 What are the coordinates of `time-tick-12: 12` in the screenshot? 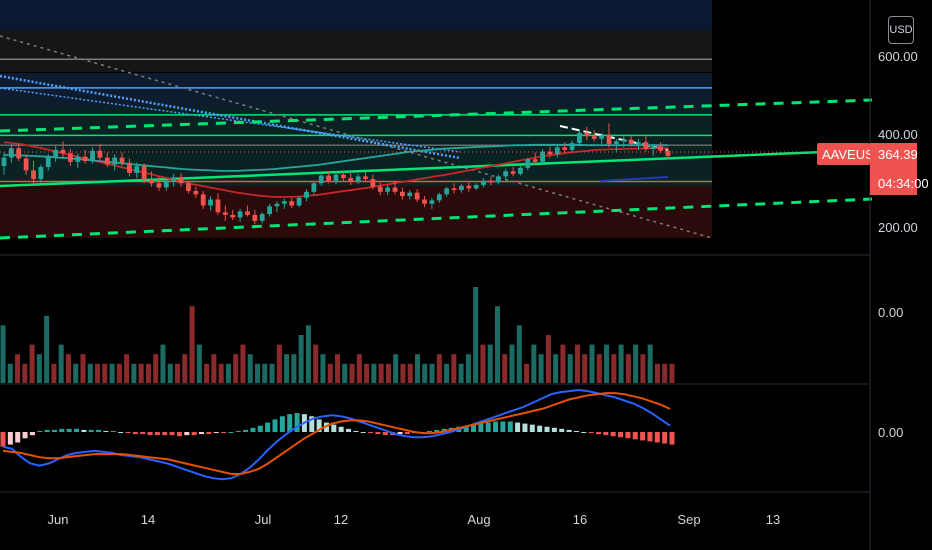 It's located at (341, 519).